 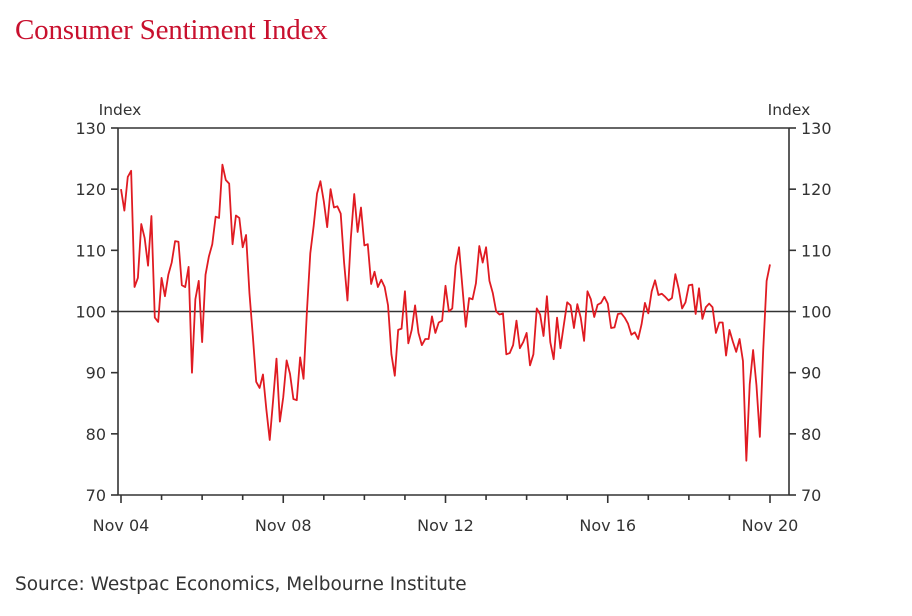 What do you see at coordinates (816, 128) in the screenshot?
I see `right-y-tick-label: 130` at bounding box center [816, 128].